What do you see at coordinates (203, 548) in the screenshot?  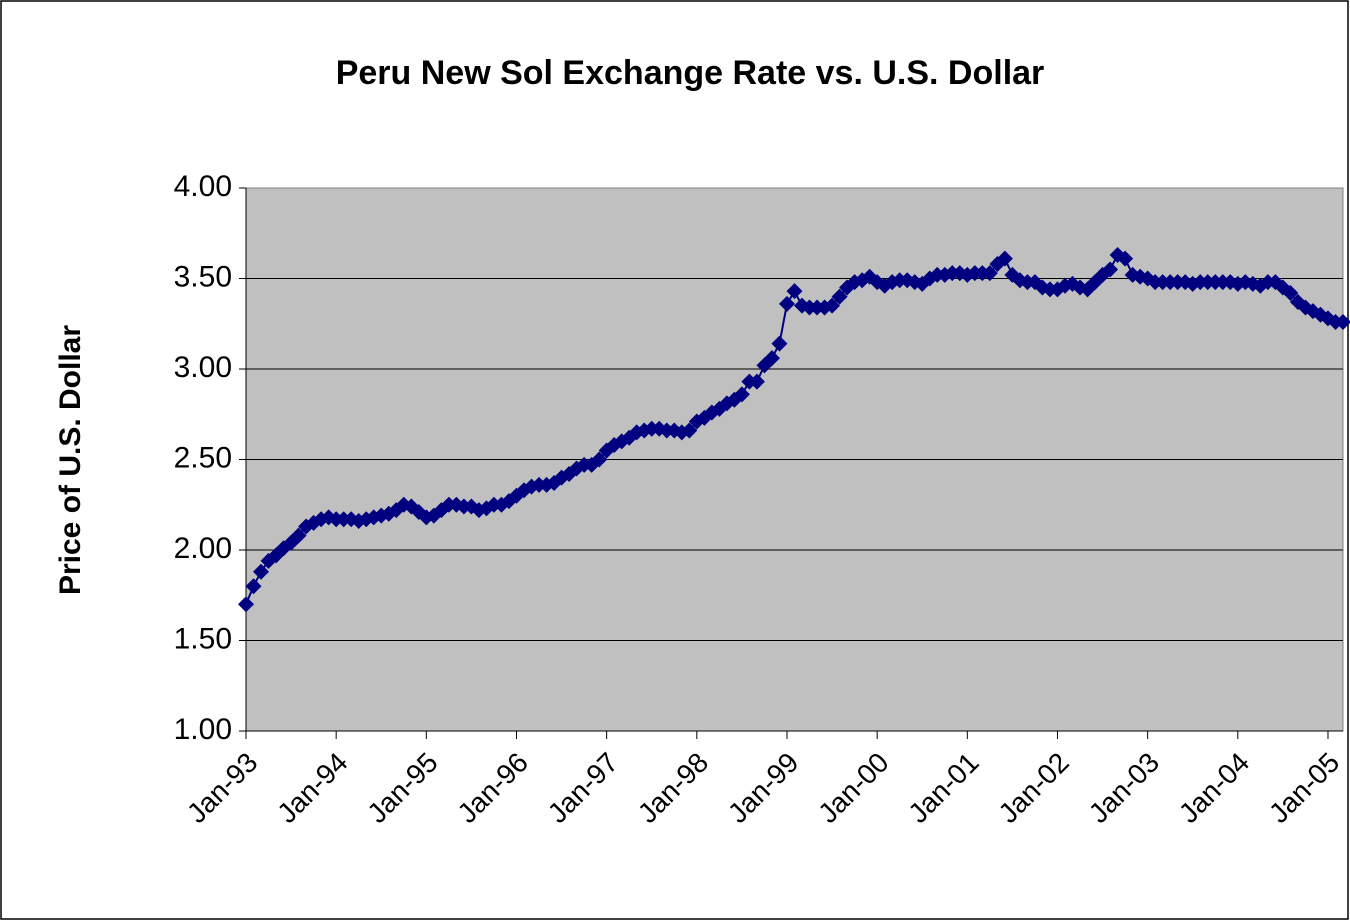 I see `y-tick-label: 2.00` at bounding box center [203, 548].